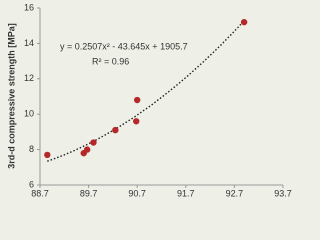 The image size is (320, 240). I want to click on x-tick-label: 92.7, so click(235, 193).